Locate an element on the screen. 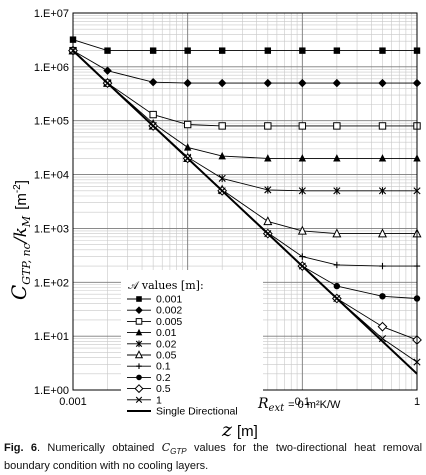 This screenshot has width=426, height=475. legend-item: 0.01 is located at coordinates (152, 333).